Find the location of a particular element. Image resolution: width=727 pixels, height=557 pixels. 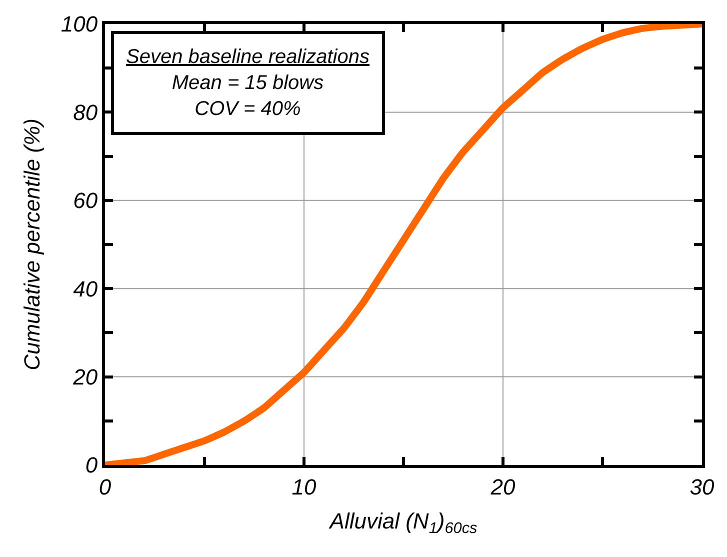

y-tick-label: 80 is located at coordinates (85, 112).